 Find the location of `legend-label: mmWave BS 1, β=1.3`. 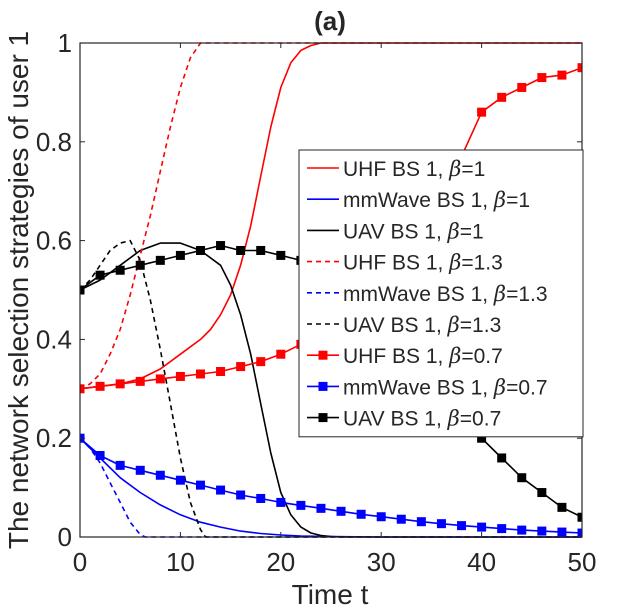

legend-label: mmWave BS 1, β=1.3 is located at coordinates (445, 294).